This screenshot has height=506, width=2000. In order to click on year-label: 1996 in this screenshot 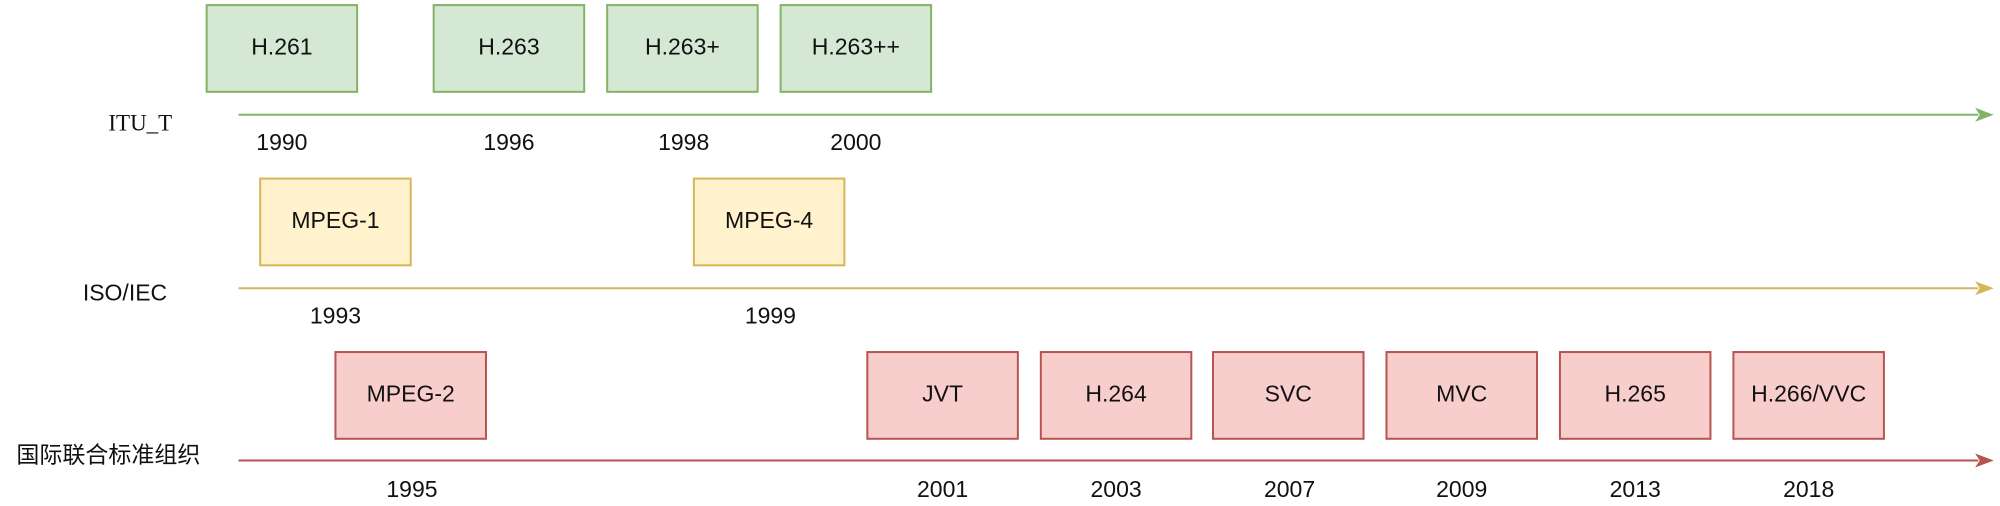, I will do `click(508, 142)`.